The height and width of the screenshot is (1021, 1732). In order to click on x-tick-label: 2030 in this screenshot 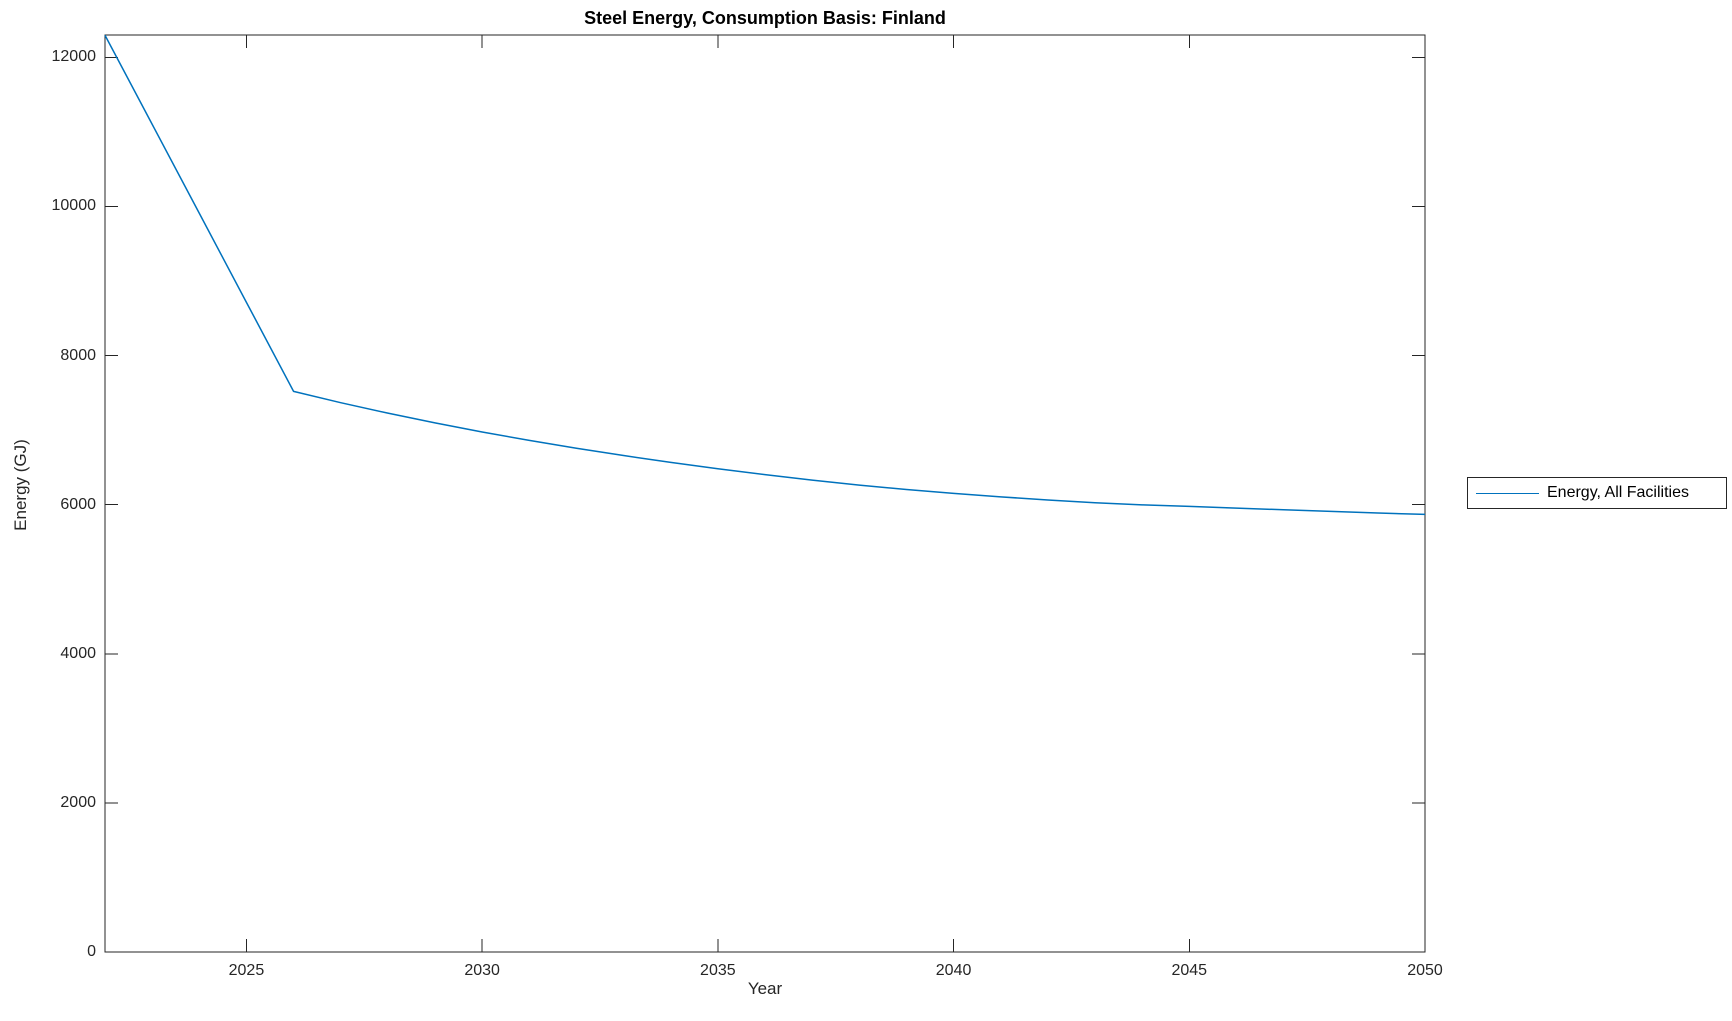, I will do `click(482, 970)`.